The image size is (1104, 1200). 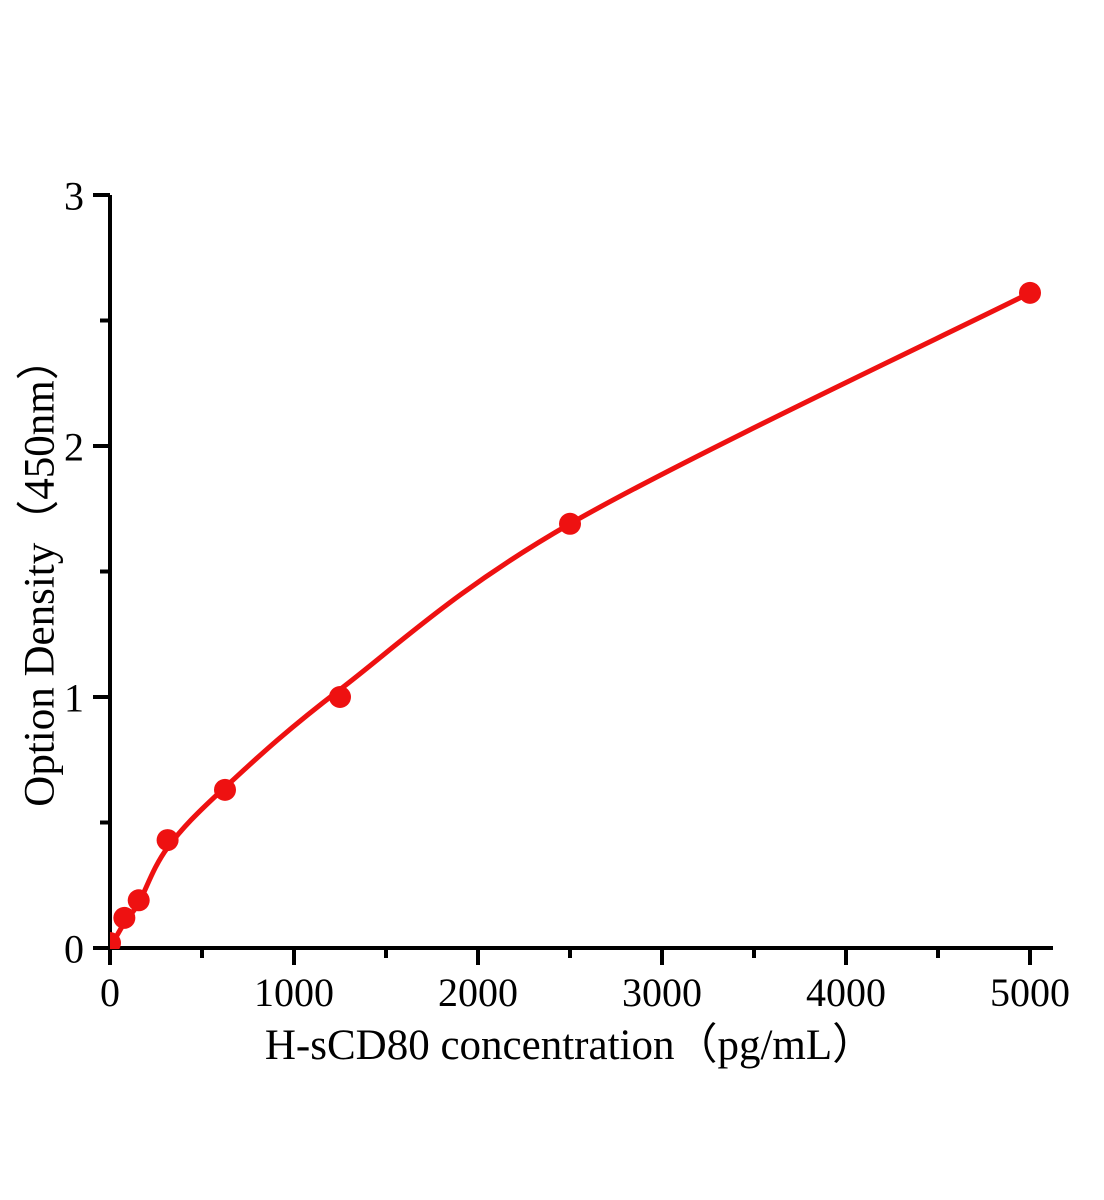 I want to click on x-tick-label: 2000, so click(x=478, y=992).